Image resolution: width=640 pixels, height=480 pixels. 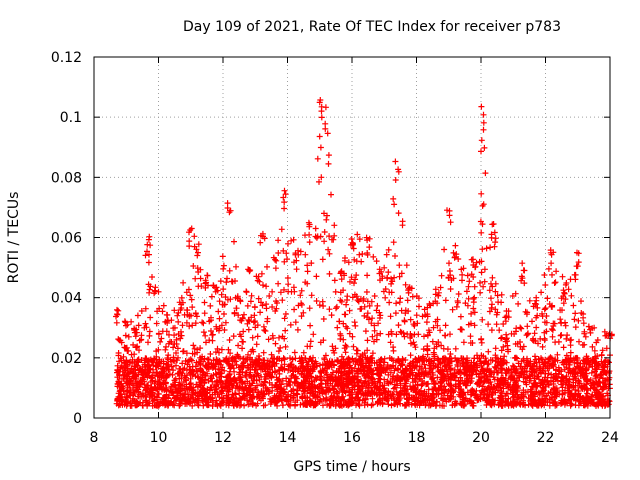 What do you see at coordinates (351, 467) in the screenshot?
I see `x-axis-label: GPS time / hours` at bounding box center [351, 467].